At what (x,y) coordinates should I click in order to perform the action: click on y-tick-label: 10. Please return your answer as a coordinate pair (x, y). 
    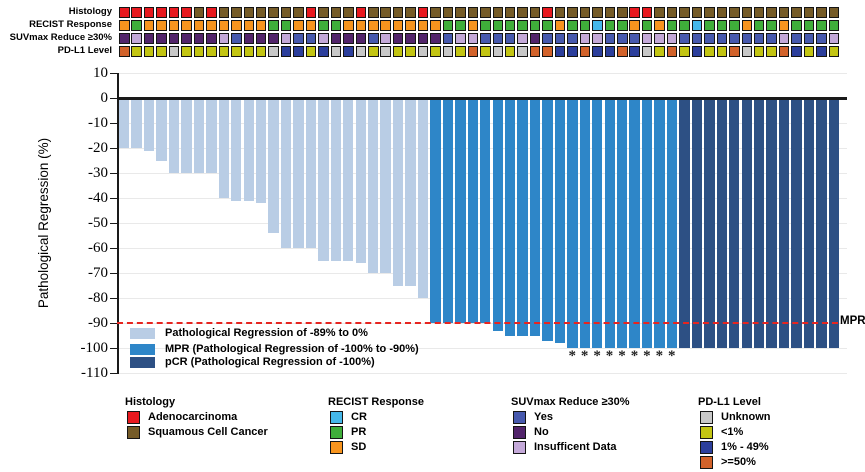
    Looking at the image, I should click on (100, 72).